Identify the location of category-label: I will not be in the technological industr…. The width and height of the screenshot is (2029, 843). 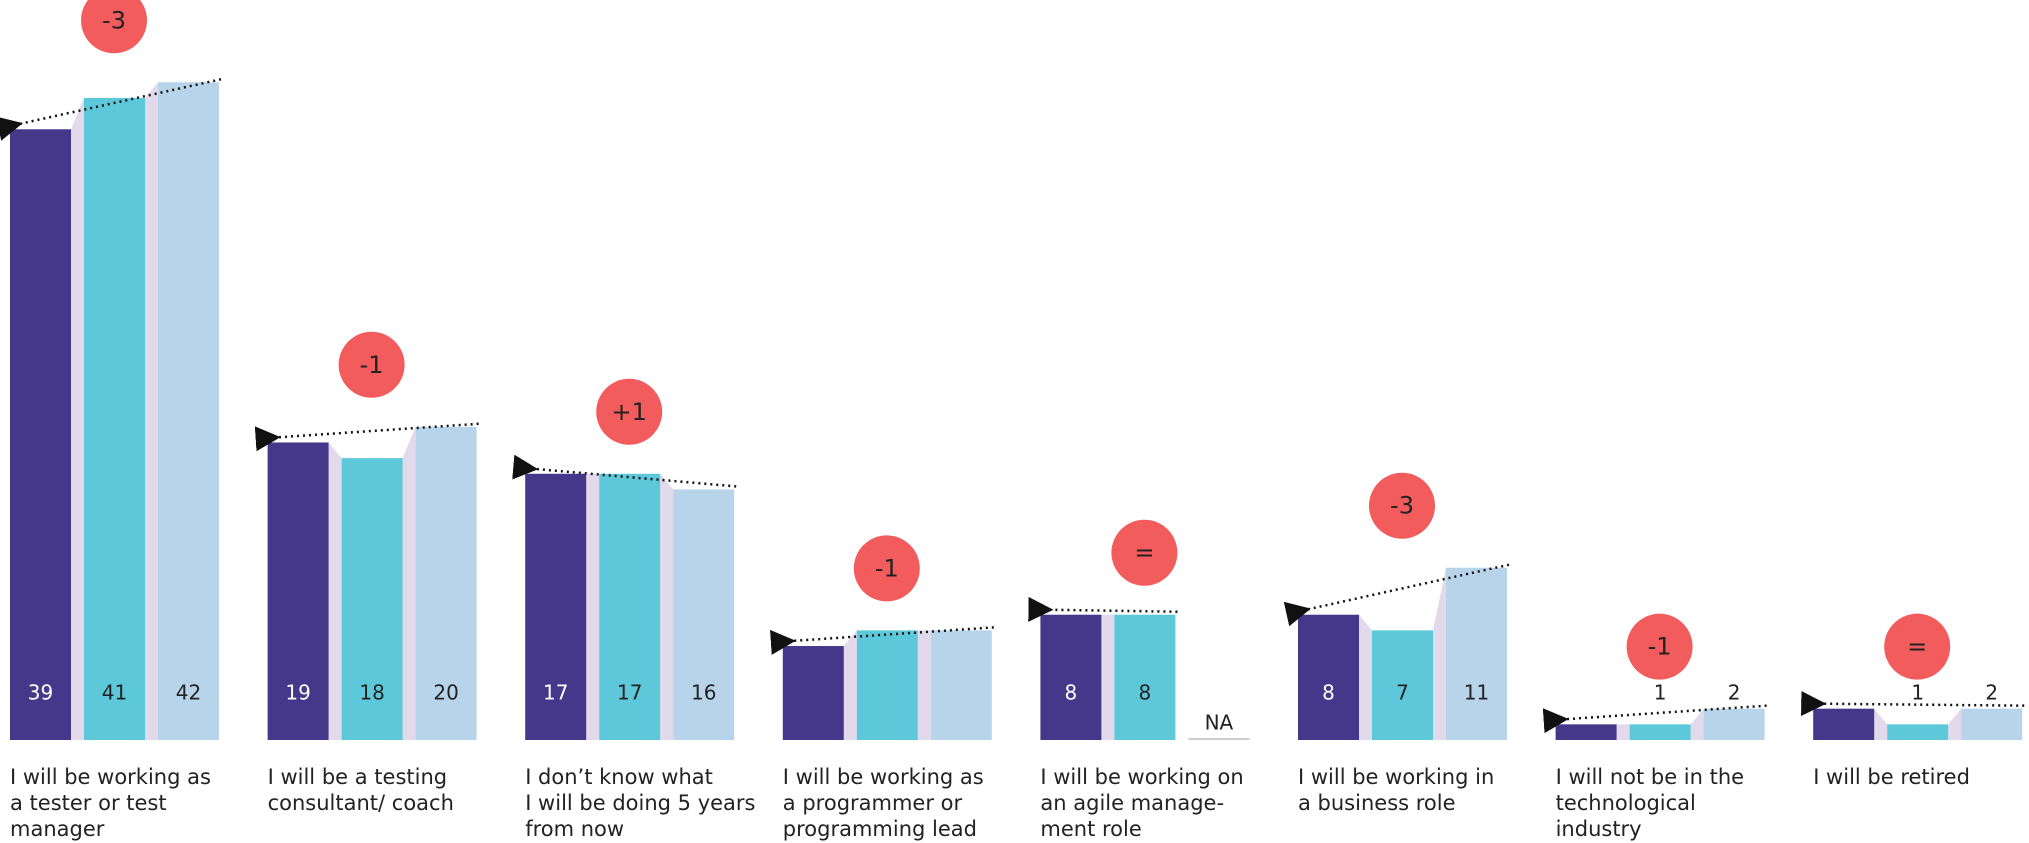
(1650, 803).